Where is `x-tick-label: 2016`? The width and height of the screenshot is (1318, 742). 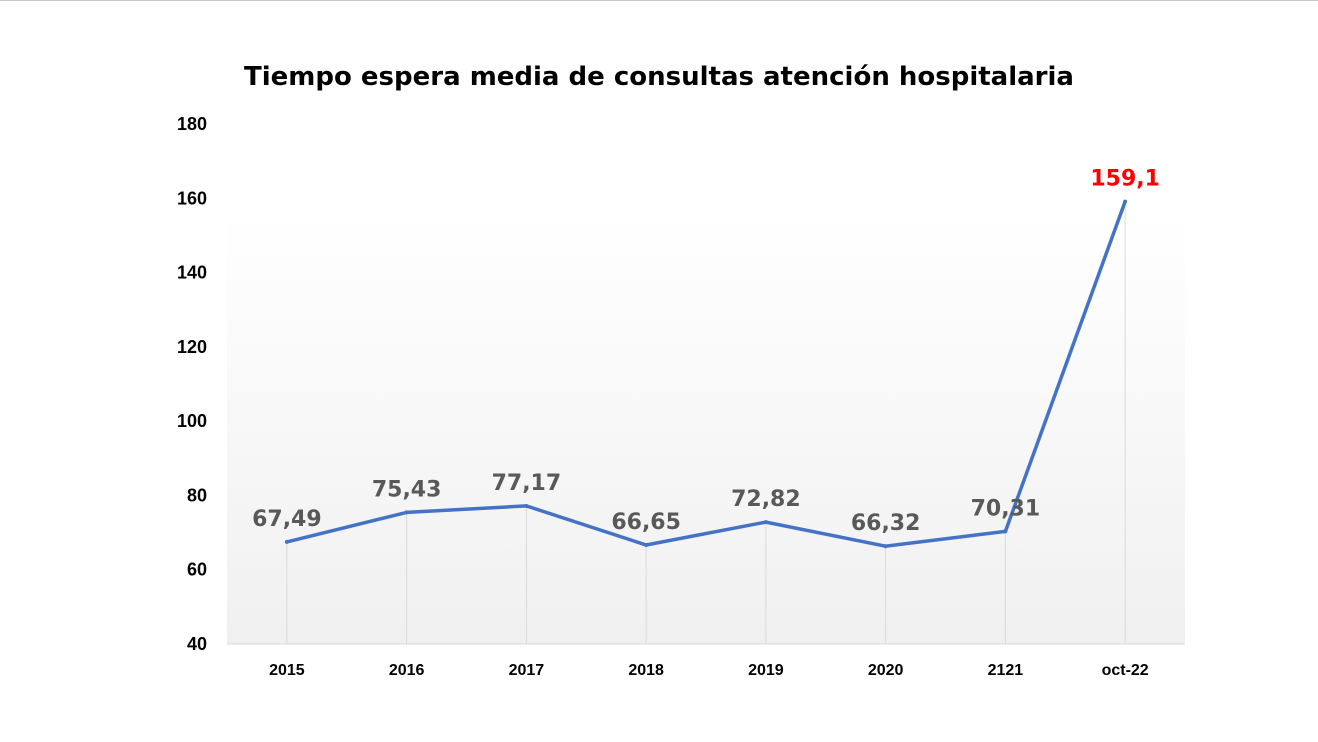 x-tick-label: 2016 is located at coordinates (407, 670).